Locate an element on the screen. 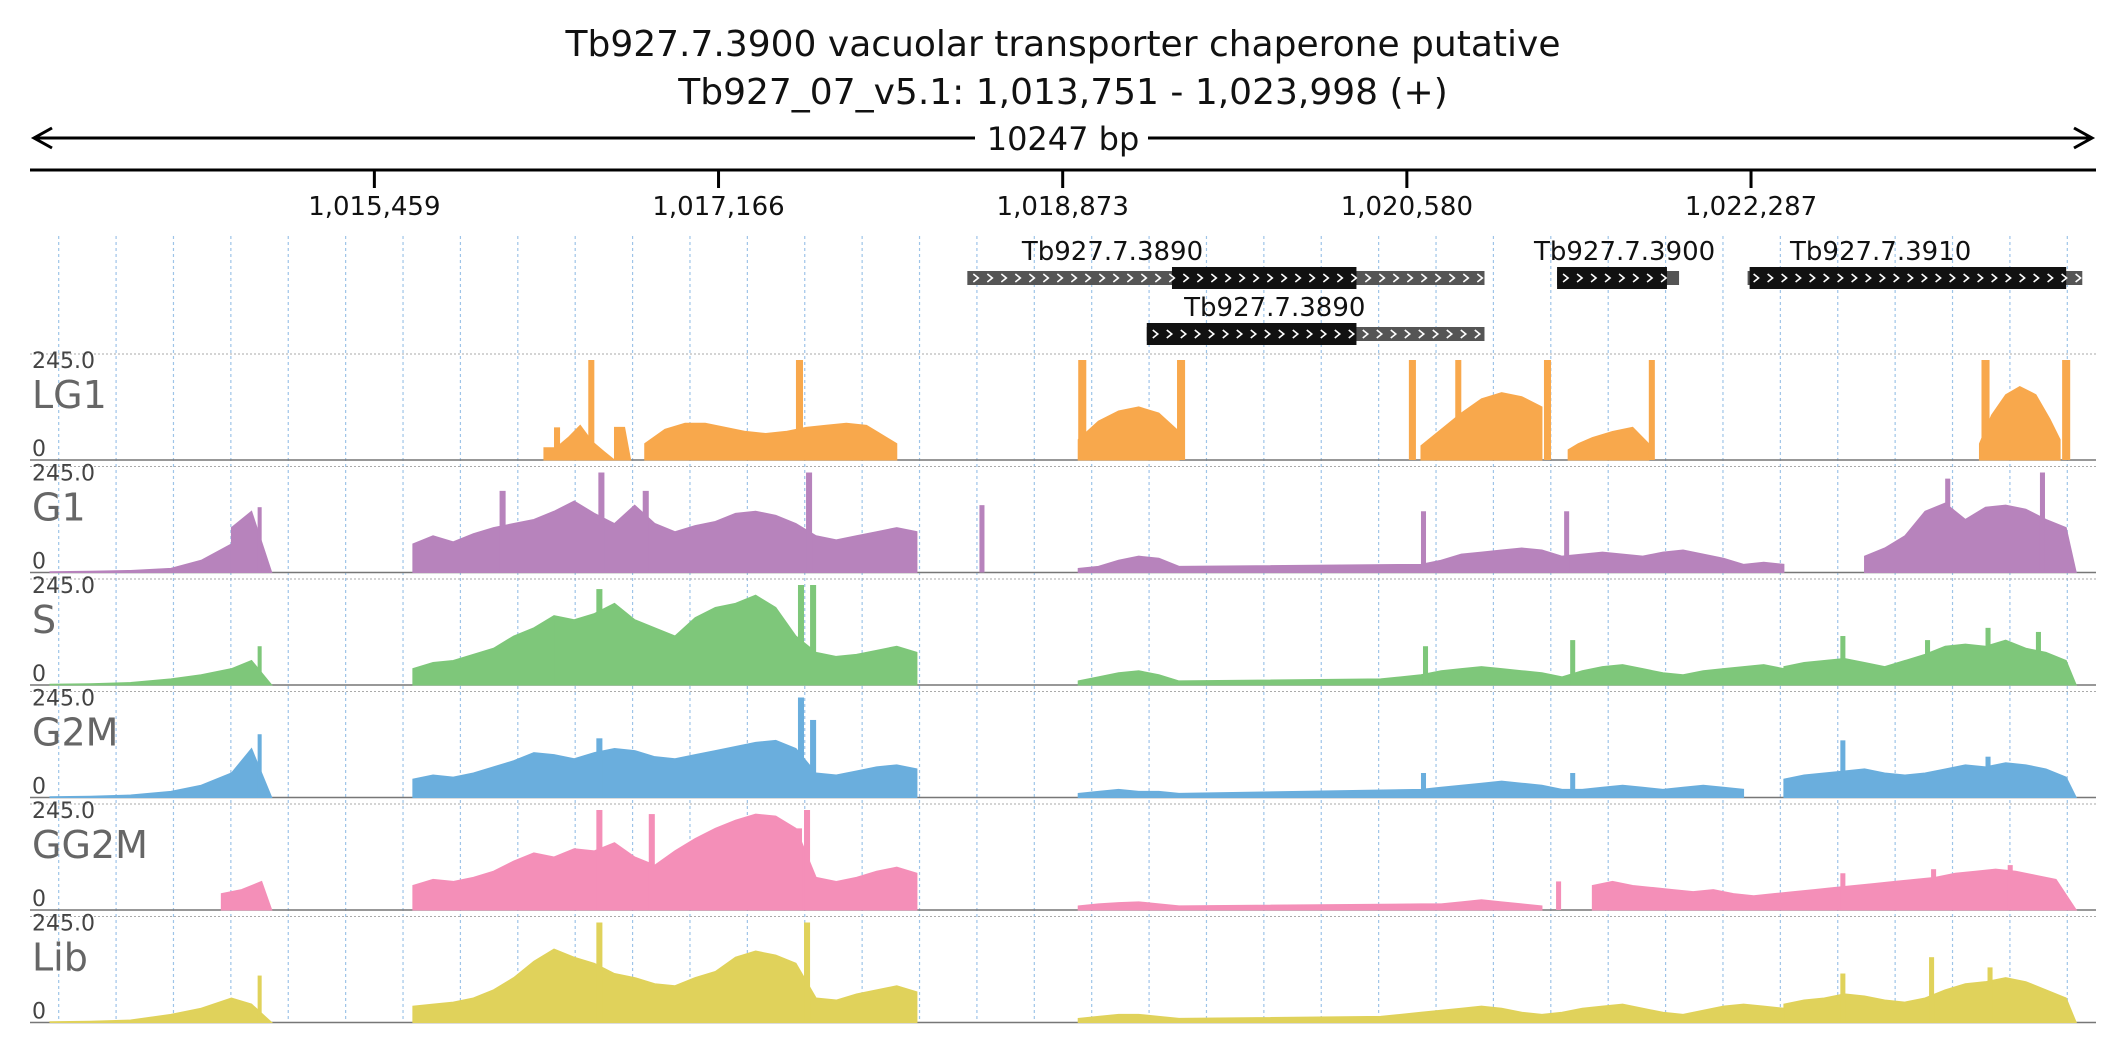 This screenshot has width=2126, height=1058. x-tick-label: 1,015,459 is located at coordinates (374, 207).